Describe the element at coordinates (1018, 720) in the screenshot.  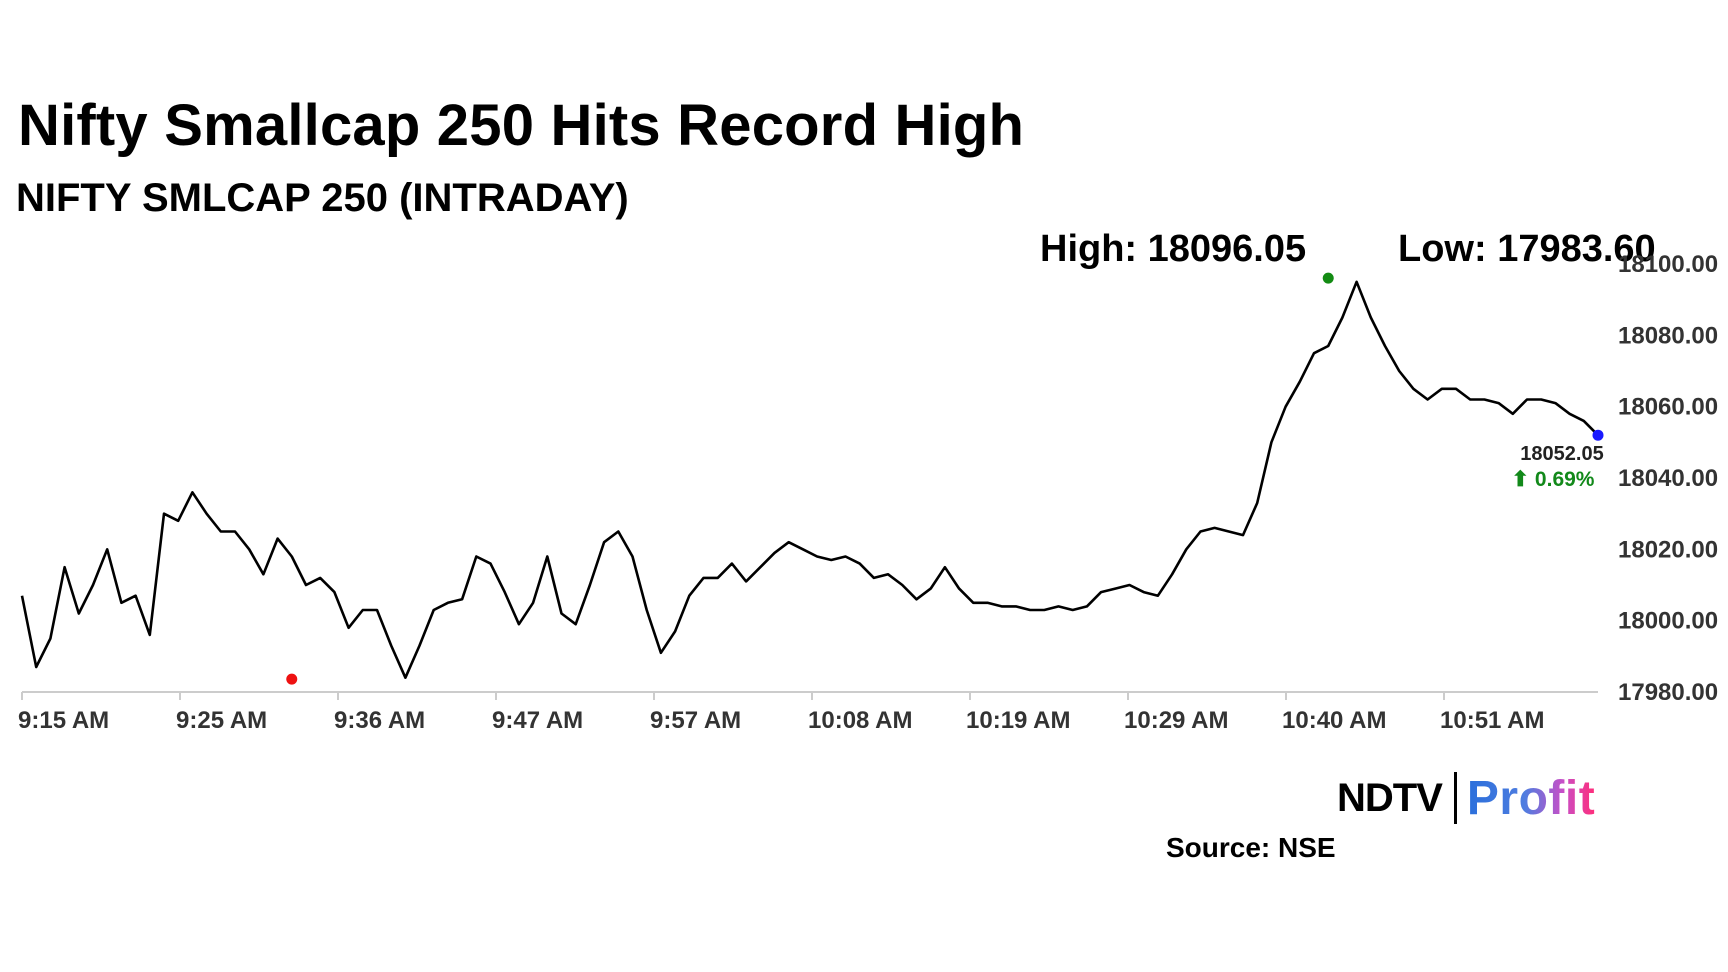
I see `x-tick-label: 10:19 AM` at that location.